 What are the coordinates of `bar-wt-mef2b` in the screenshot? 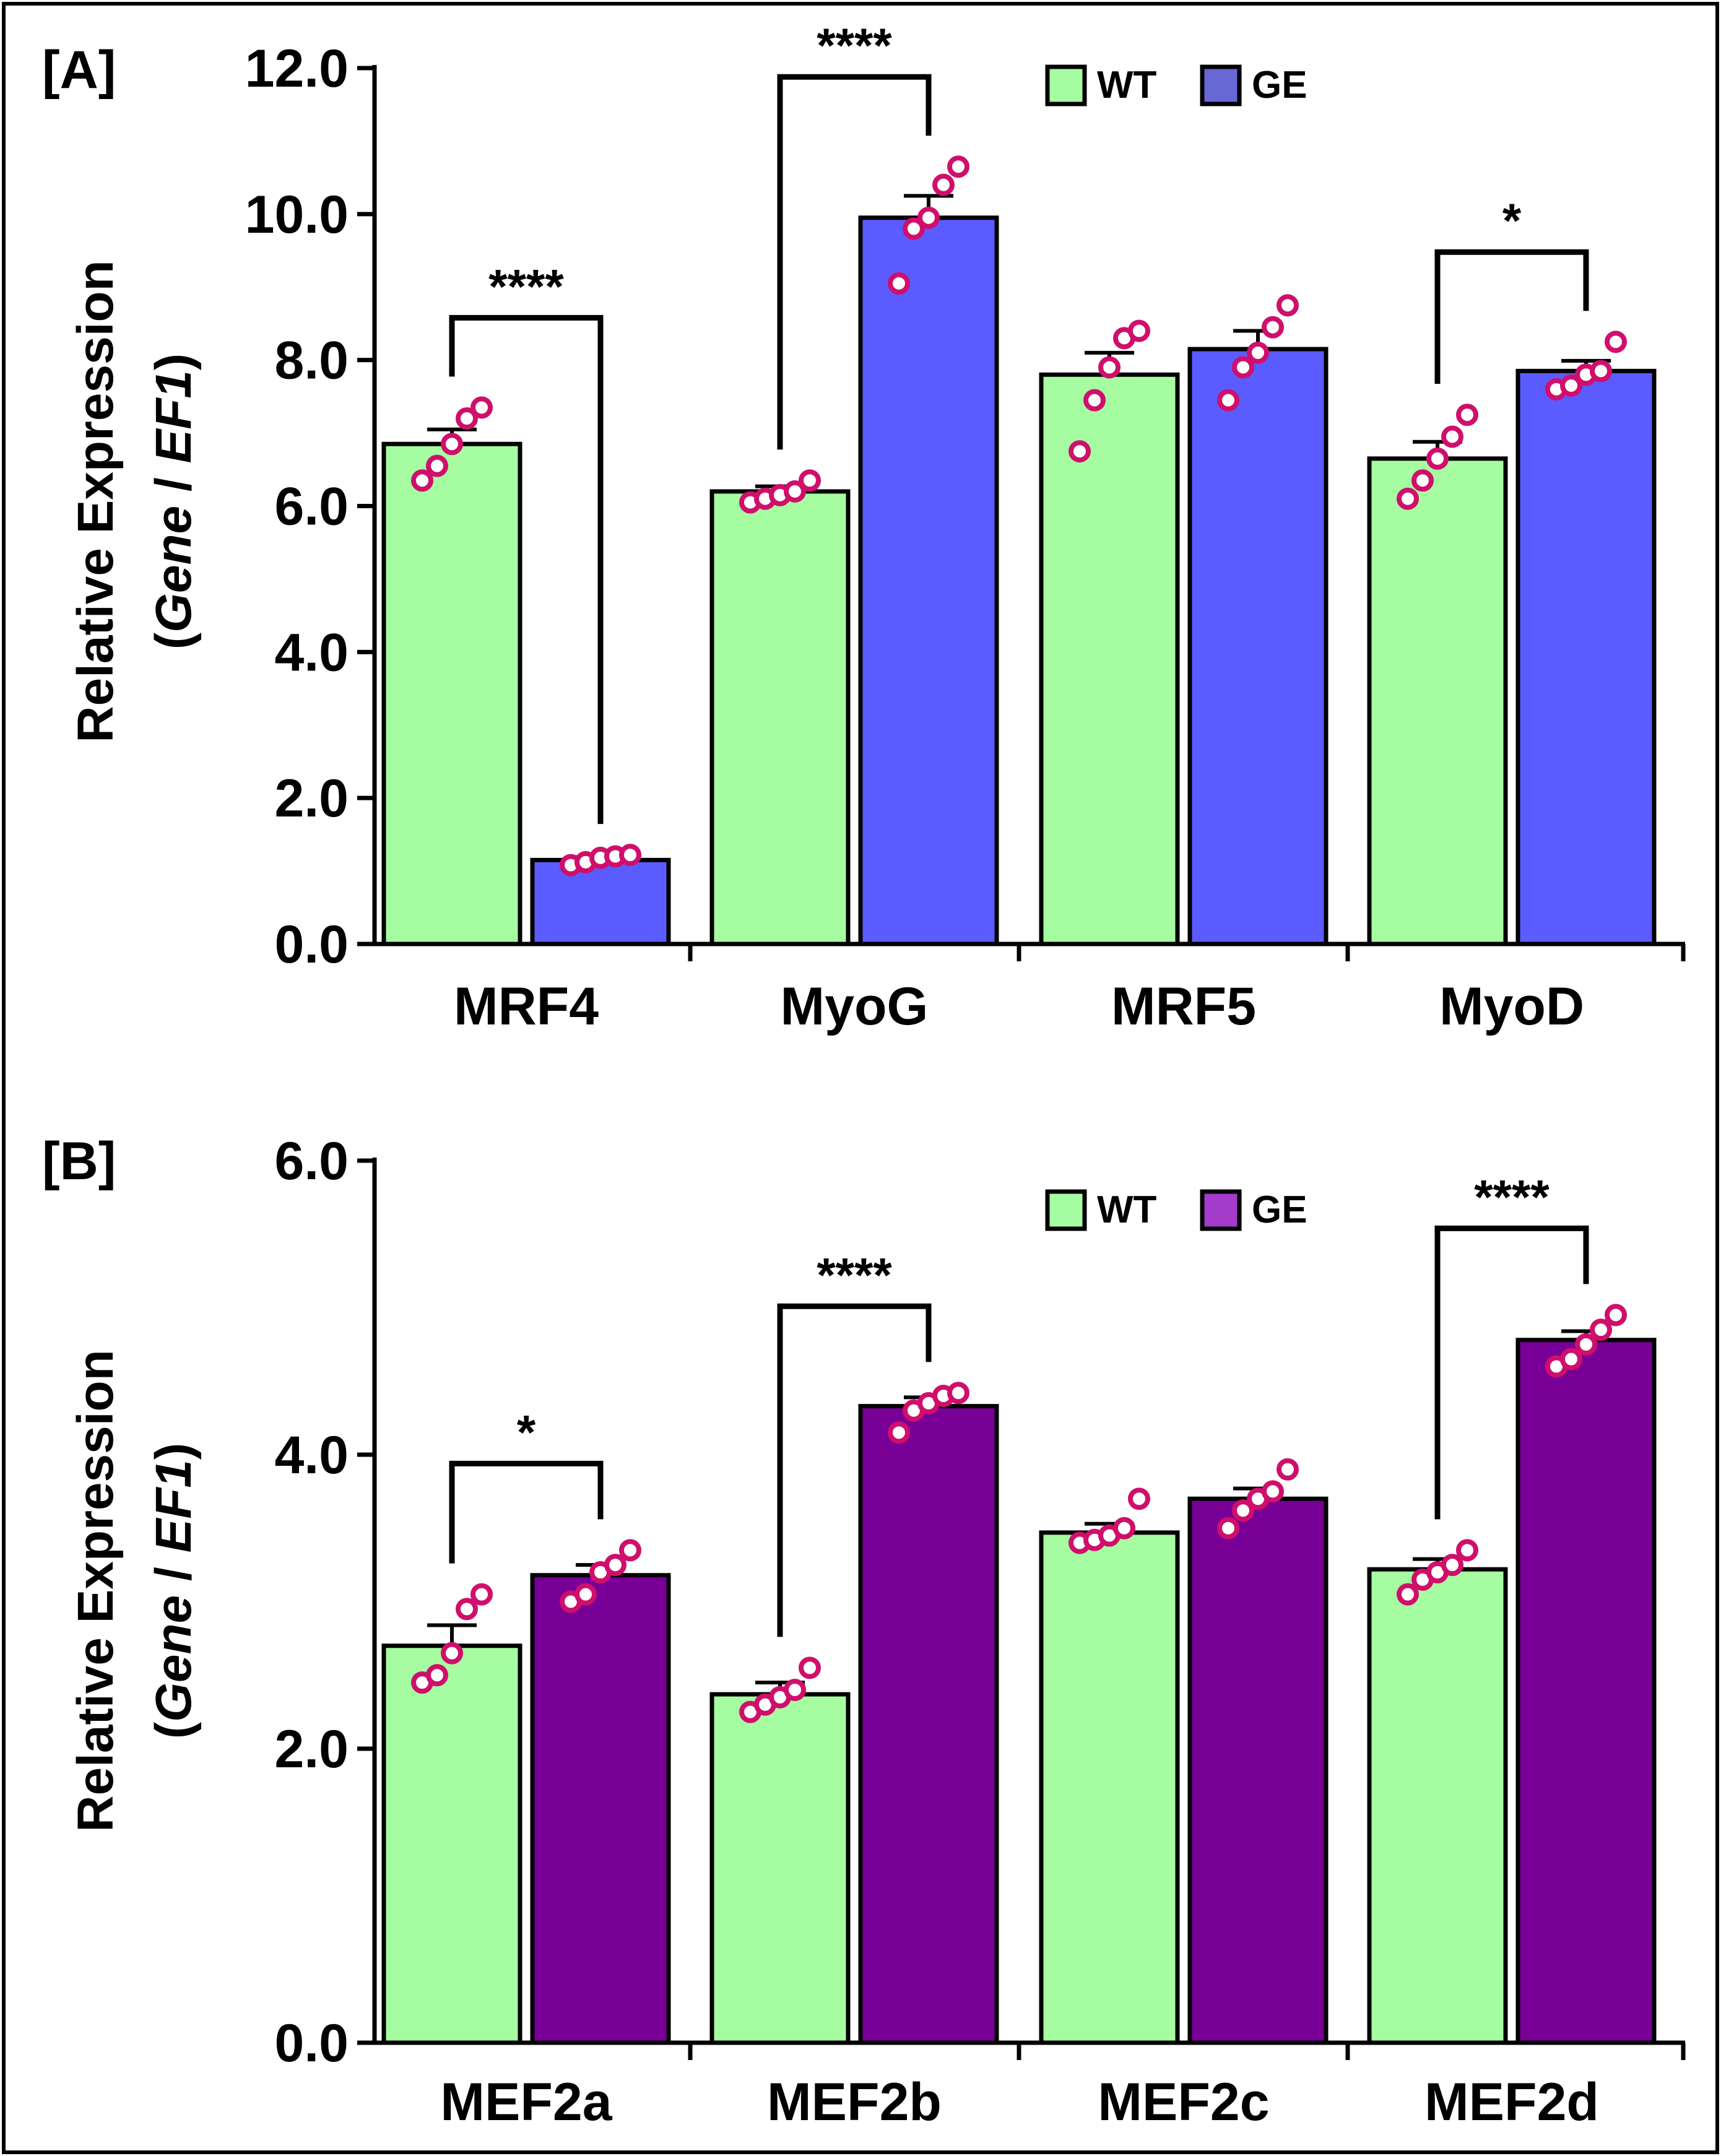 It's located at (780, 1868).